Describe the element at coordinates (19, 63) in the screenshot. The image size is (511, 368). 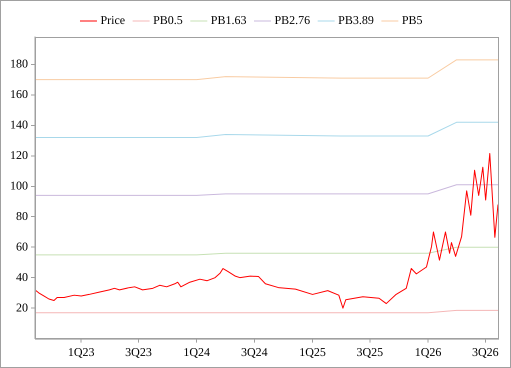
I see `y-tick-label: 180` at that location.